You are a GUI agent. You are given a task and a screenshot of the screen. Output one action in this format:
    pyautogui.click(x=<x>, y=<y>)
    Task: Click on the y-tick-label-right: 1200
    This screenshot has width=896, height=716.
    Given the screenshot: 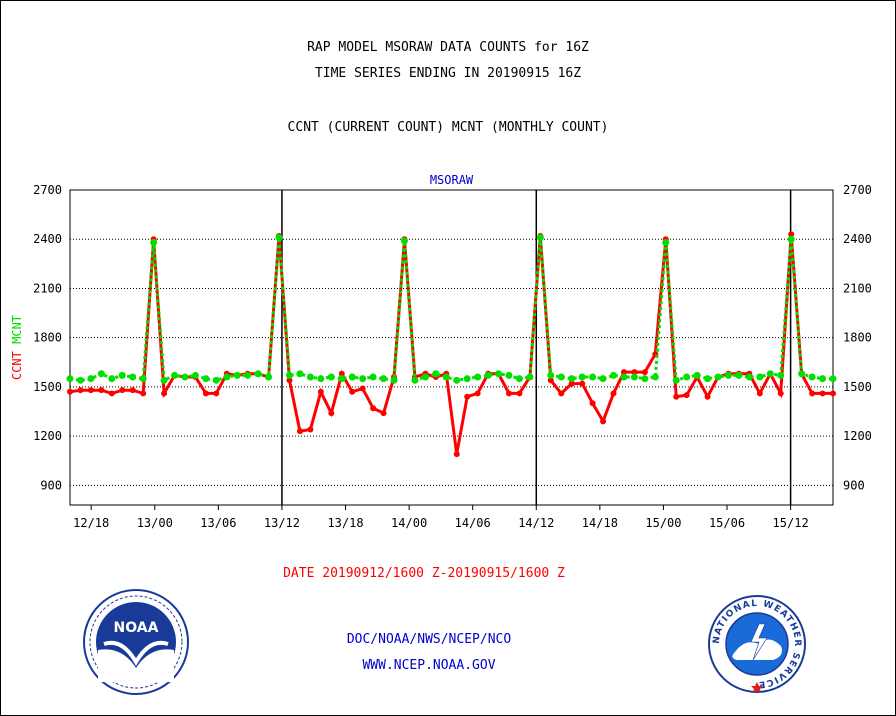 What is the action you would take?
    pyautogui.click(x=857, y=436)
    